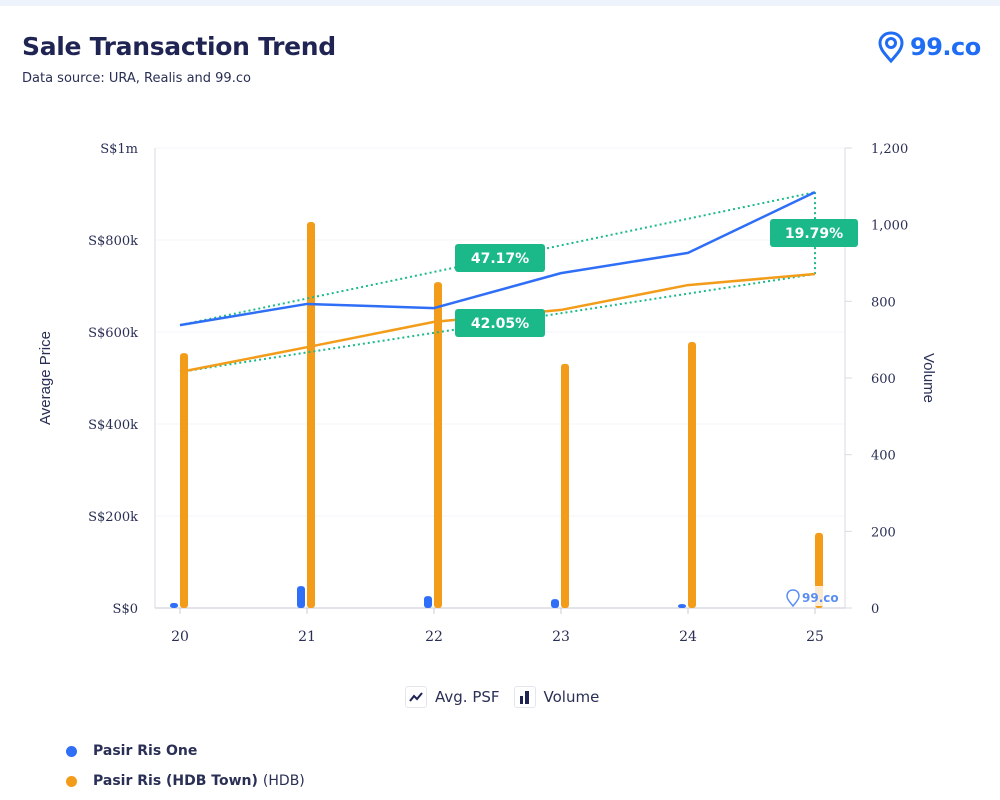 The width and height of the screenshot is (1000, 800). I want to click on legend-avg-psf: Avg. PSF, so click(452, 697).